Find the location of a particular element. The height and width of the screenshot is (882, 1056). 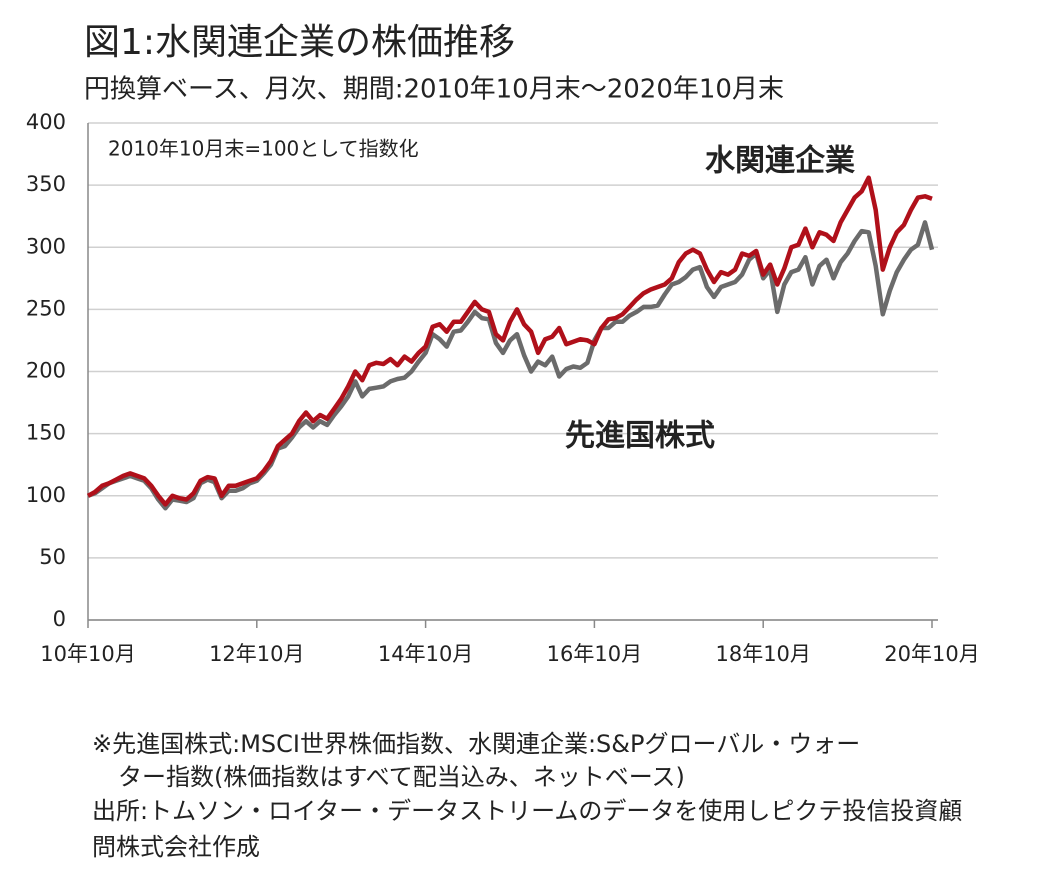

note: 問株式会社作成 is located at coordinates (176, 847).